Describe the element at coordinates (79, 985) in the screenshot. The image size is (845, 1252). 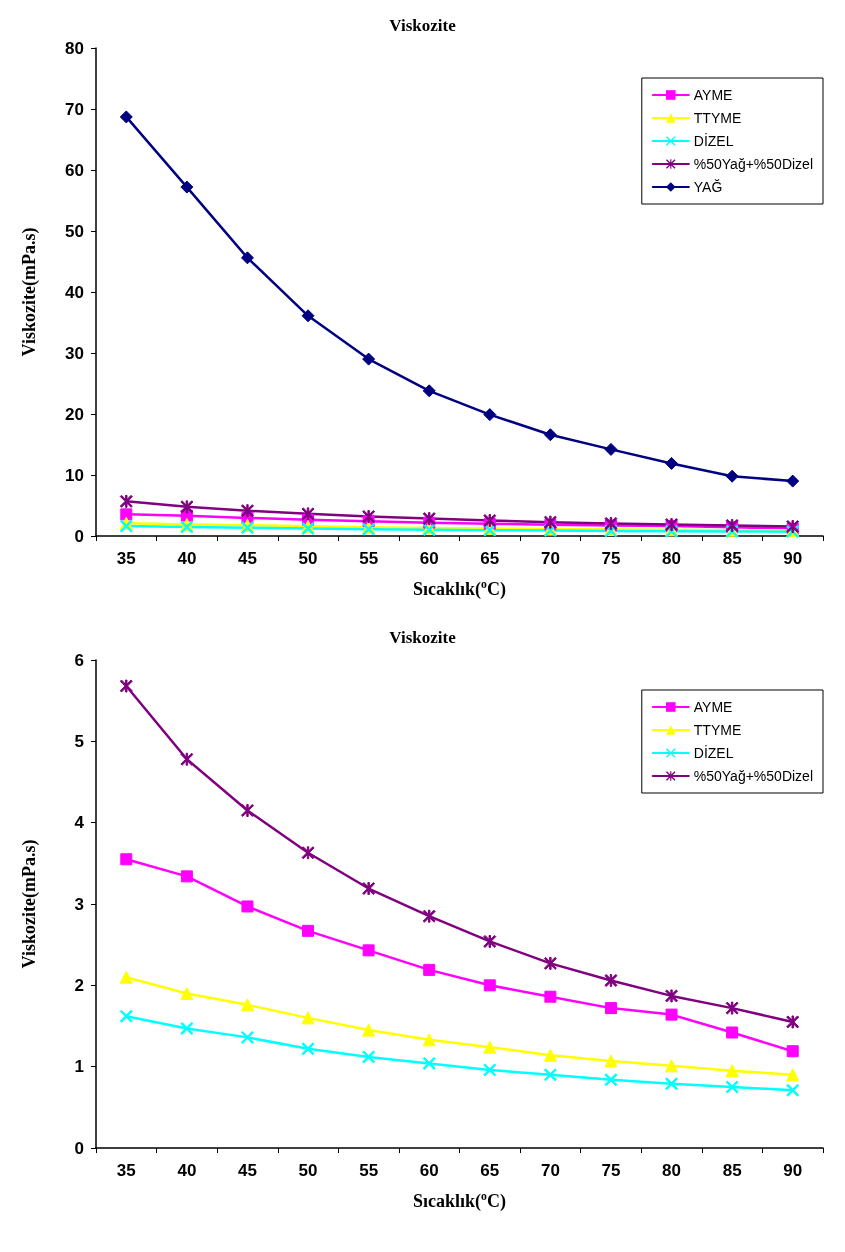
I see `y-tick-label: 2` at that location.